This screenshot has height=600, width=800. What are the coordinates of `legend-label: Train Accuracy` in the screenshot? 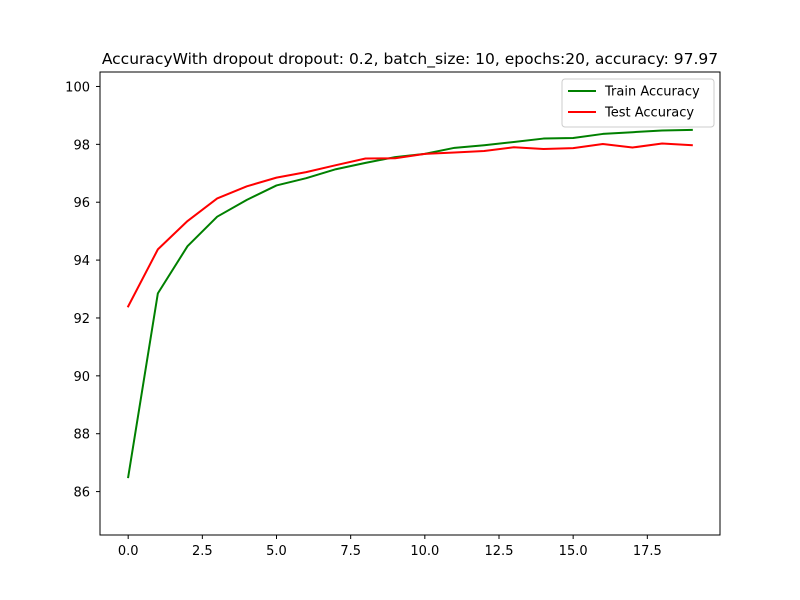 It's located at (652, 92).